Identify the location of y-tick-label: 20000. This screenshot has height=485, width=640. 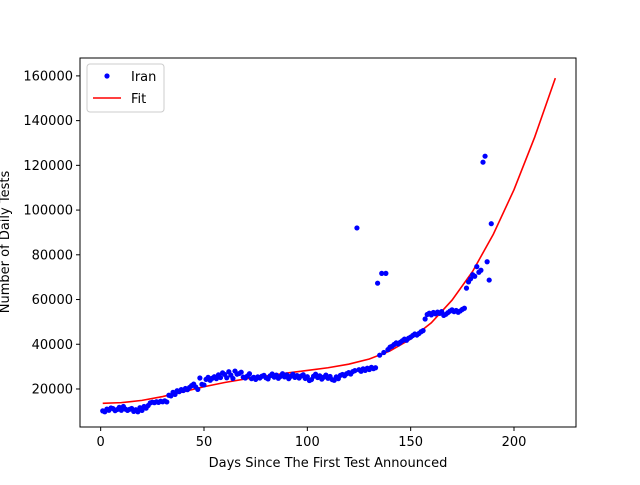
(52, 389).